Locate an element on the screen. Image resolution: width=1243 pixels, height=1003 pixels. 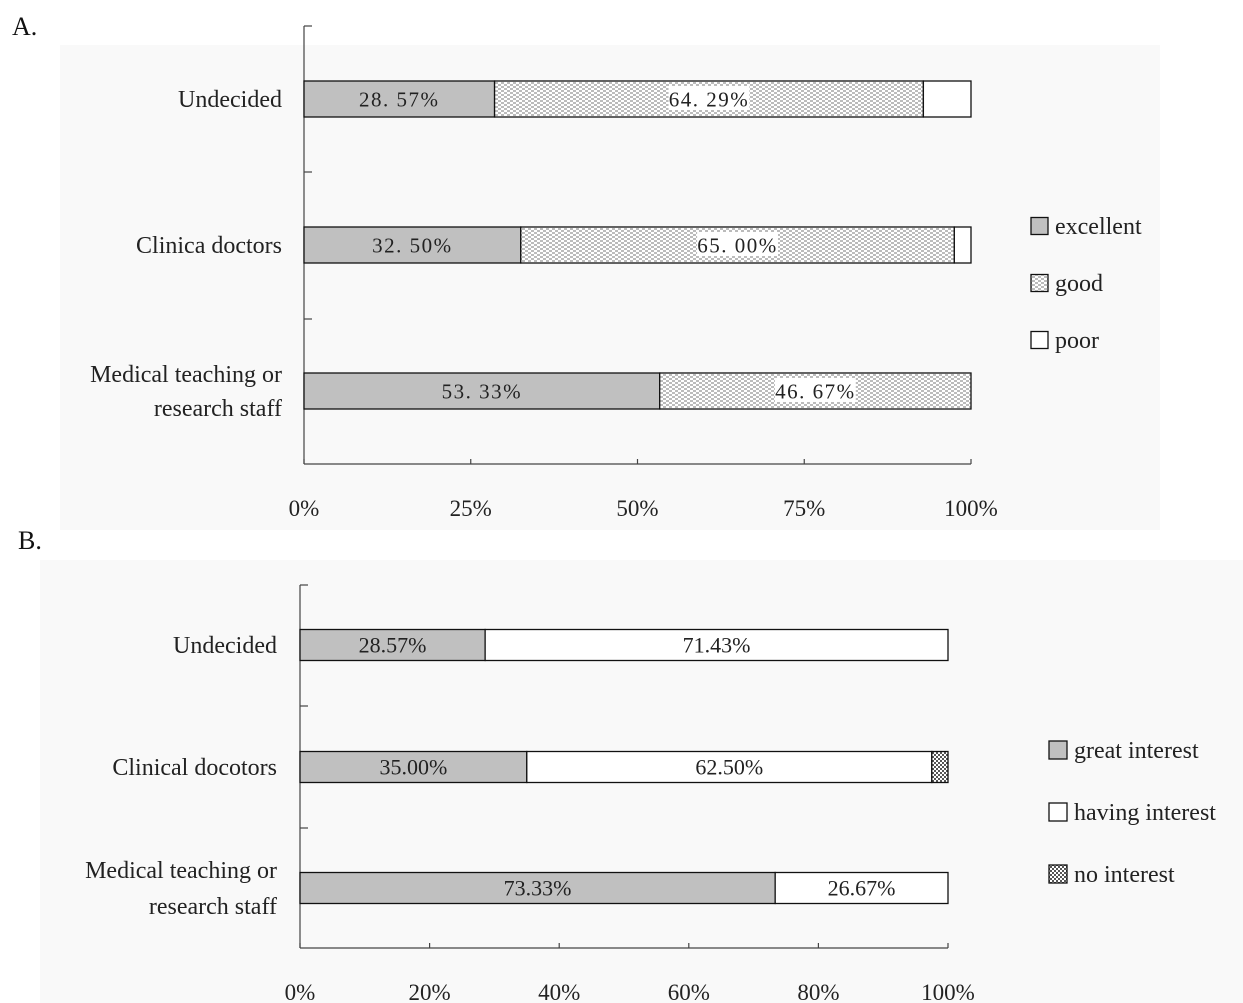
panel-b-x-tick-label: 80% is located at coordinates (818, 991).